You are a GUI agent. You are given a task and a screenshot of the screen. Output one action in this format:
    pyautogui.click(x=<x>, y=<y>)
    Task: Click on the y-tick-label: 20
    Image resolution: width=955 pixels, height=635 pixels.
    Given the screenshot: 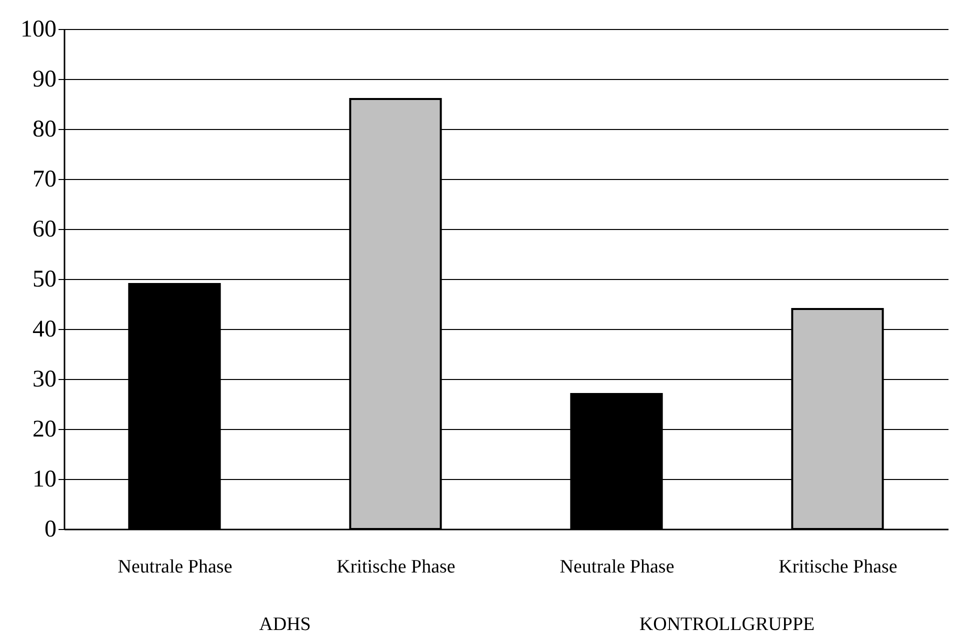 What is the action you would take?
    pyautogui.click(x=44, y=429)
    